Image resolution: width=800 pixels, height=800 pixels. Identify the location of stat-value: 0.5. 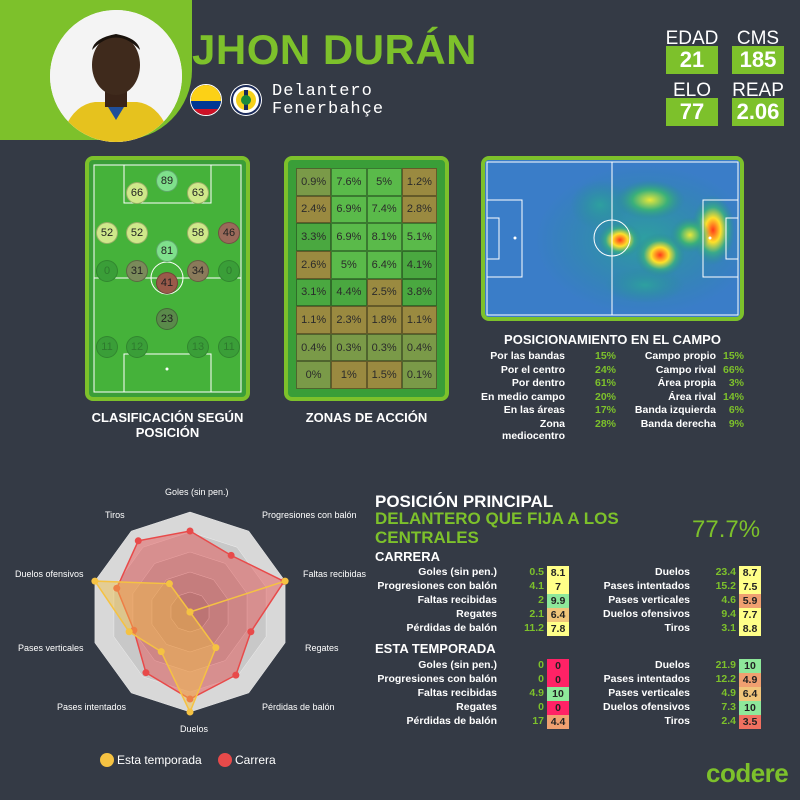
(536, 572).